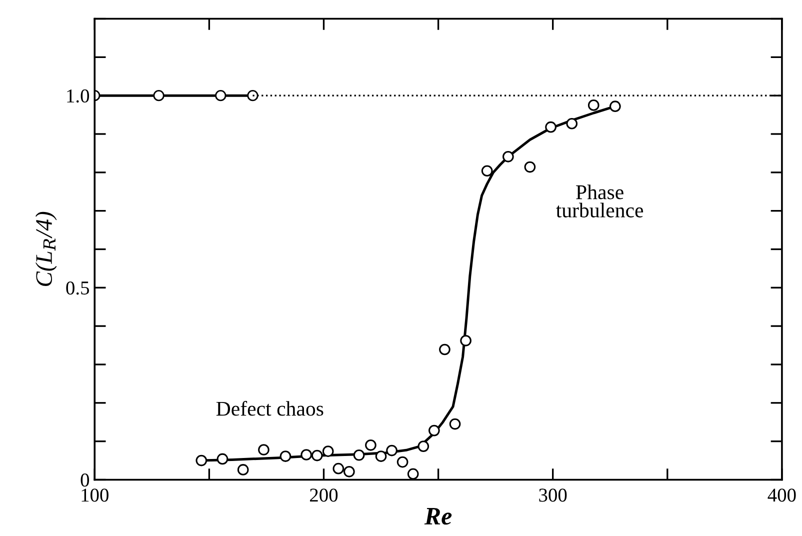  What do you see at coordinates (78, 96) in the screenshot?
I see `y-tick-label: 1.0` at bounding box center [78, 96].